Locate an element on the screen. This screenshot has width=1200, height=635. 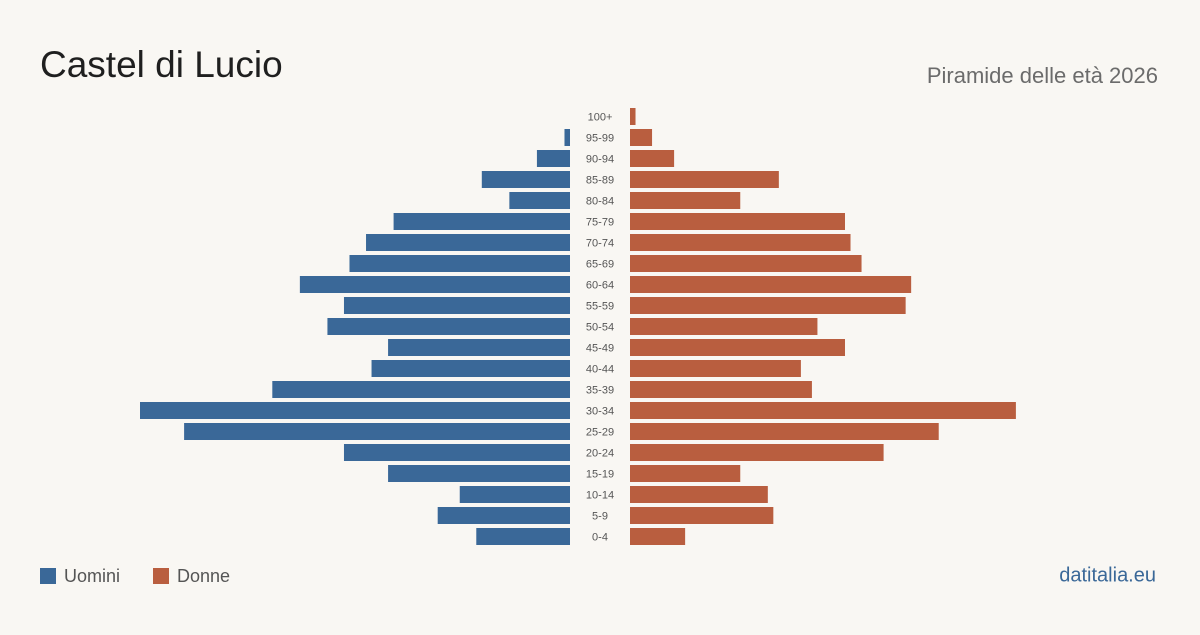
age-label: 45-49 is located at coordinates (600, 348).